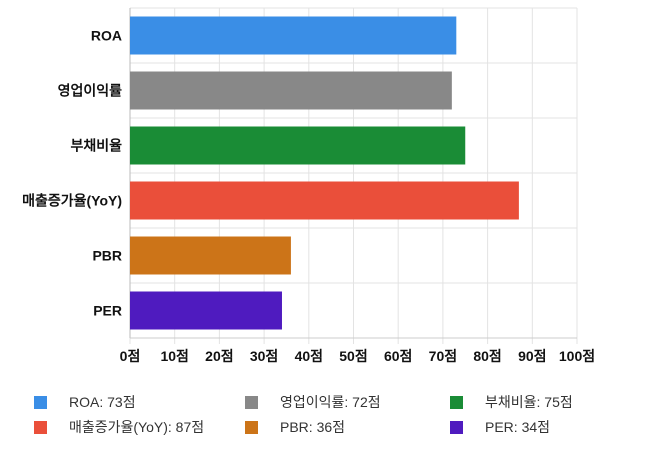 Image resolution: width=650 pixels, height=450 pixels. I want to click on x-tick-label: 0점, so click(130, 356).